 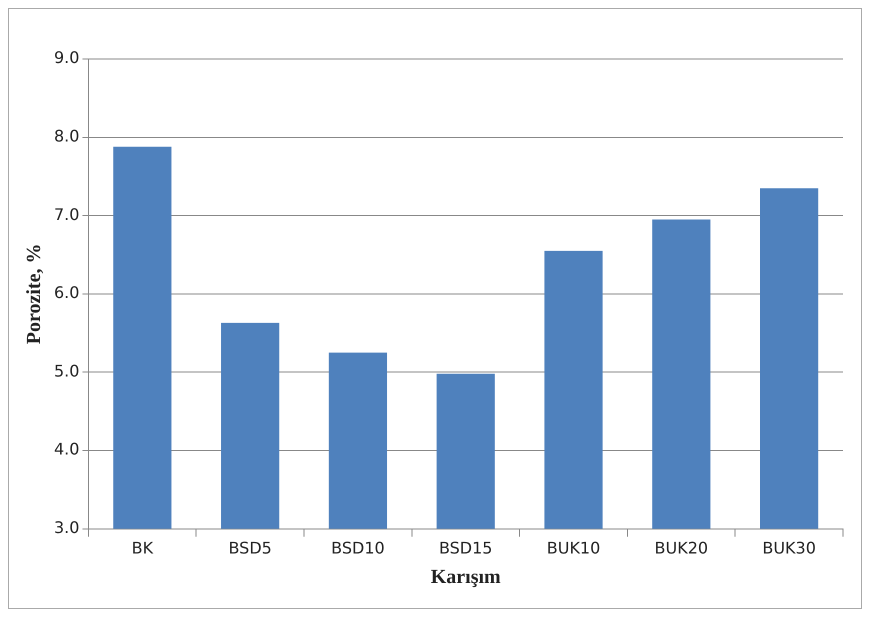 What do you see at coordinates (143, 548) in the screenshot?
I see `x-tick-label: BK` at bounding box center [143, 548].